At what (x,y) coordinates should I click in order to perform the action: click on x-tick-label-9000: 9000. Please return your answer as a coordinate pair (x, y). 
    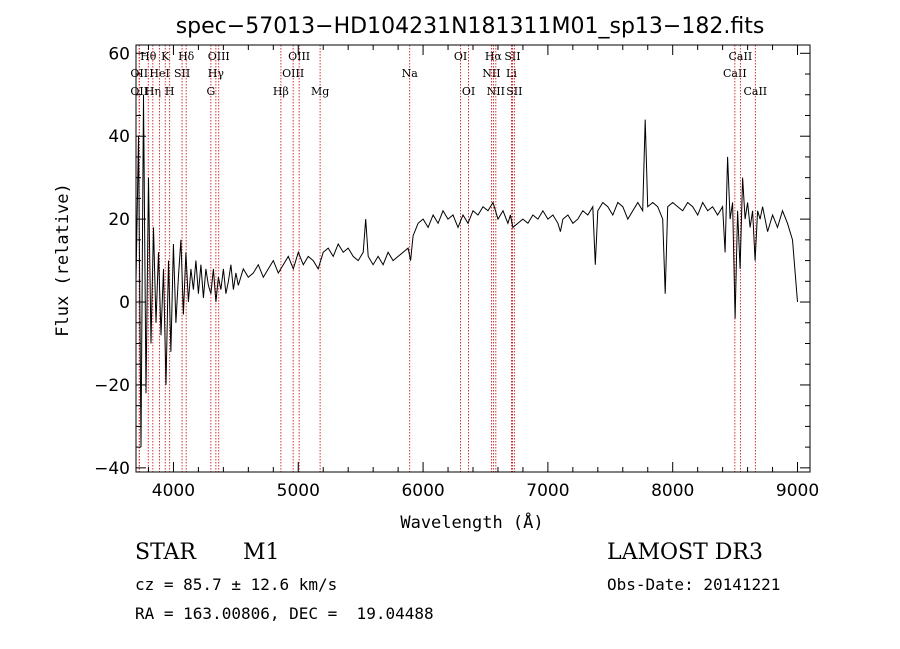
    Looking at the image, I should click on (797, 491).